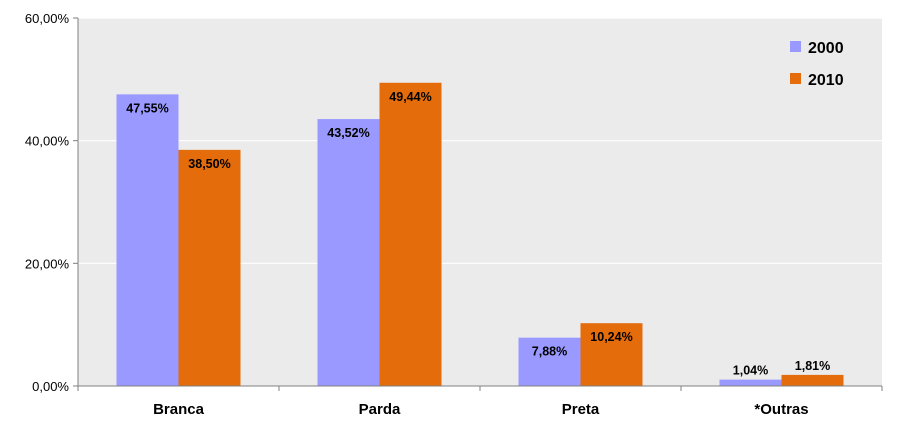 This screenshot has width=900, height=424. Describe the element at coordinates (812, 366) in the screenshot. I see `data-label: 1,81%` at that location.